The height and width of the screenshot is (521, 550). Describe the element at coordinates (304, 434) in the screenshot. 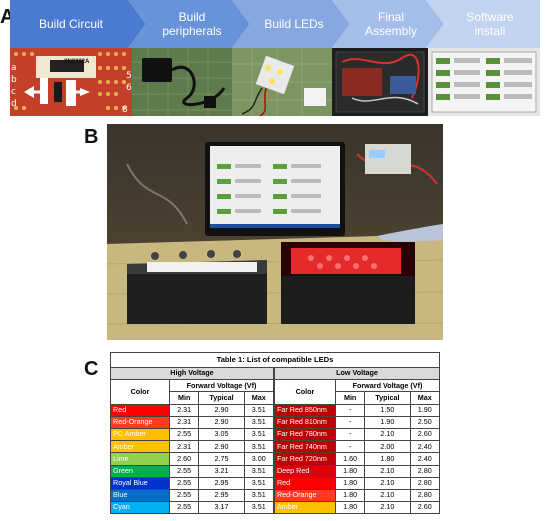

I see `low-color-cell: Far Red 780nm` at that location.